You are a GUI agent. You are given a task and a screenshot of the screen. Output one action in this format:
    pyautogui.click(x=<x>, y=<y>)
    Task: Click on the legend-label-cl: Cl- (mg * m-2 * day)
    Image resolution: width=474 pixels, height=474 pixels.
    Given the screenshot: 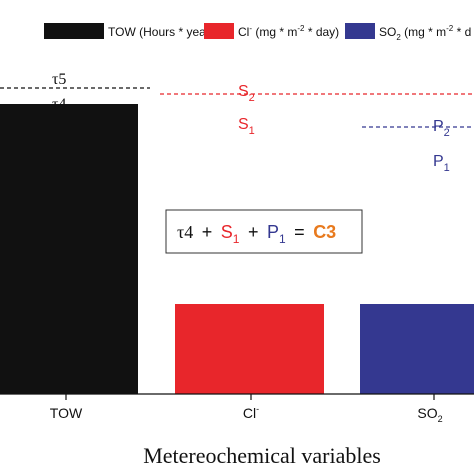 What is the action you would take?
    pyautogui.click(x=288, y=31)
    